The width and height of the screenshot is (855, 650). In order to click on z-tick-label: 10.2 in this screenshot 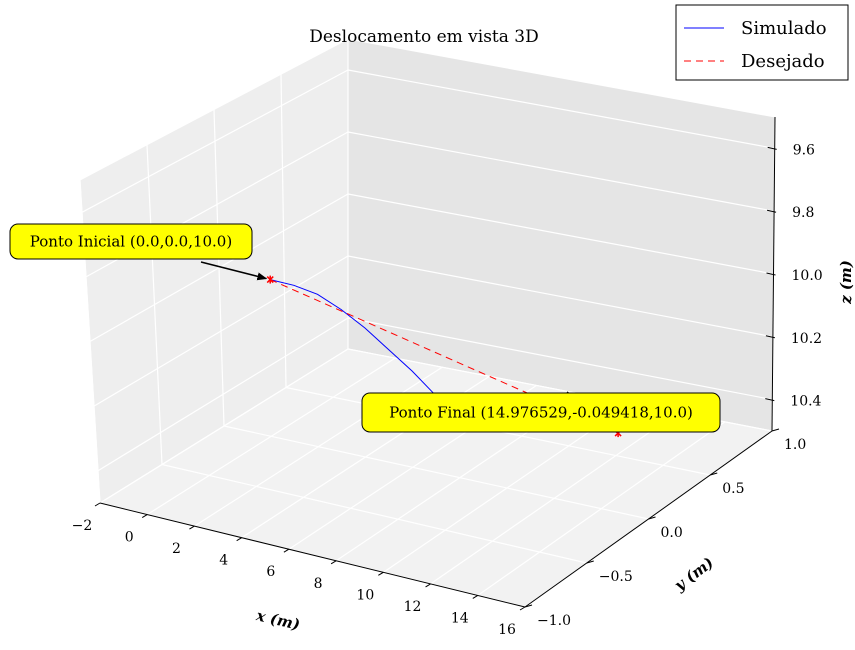, I will do `click(806, 339)`.